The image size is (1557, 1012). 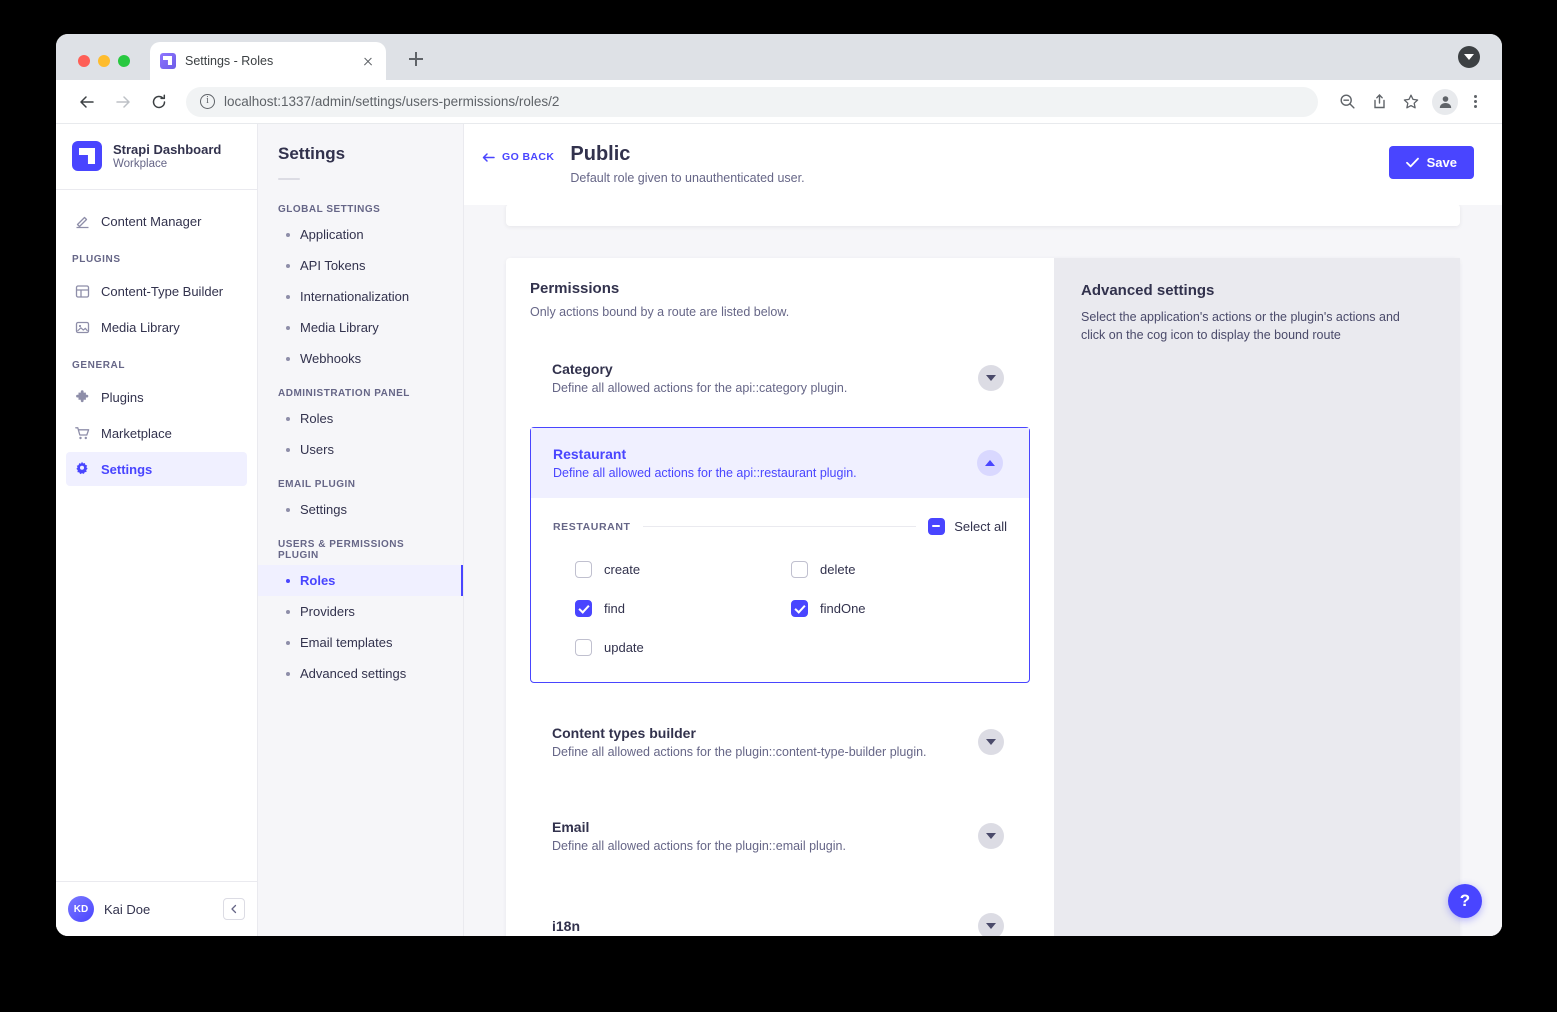 What do you see at coordinates (329, 209) in the screenshot?
I see `subnav-group-global-settings: GLOBAL SETTINGS` at bounding box center [329, 209].